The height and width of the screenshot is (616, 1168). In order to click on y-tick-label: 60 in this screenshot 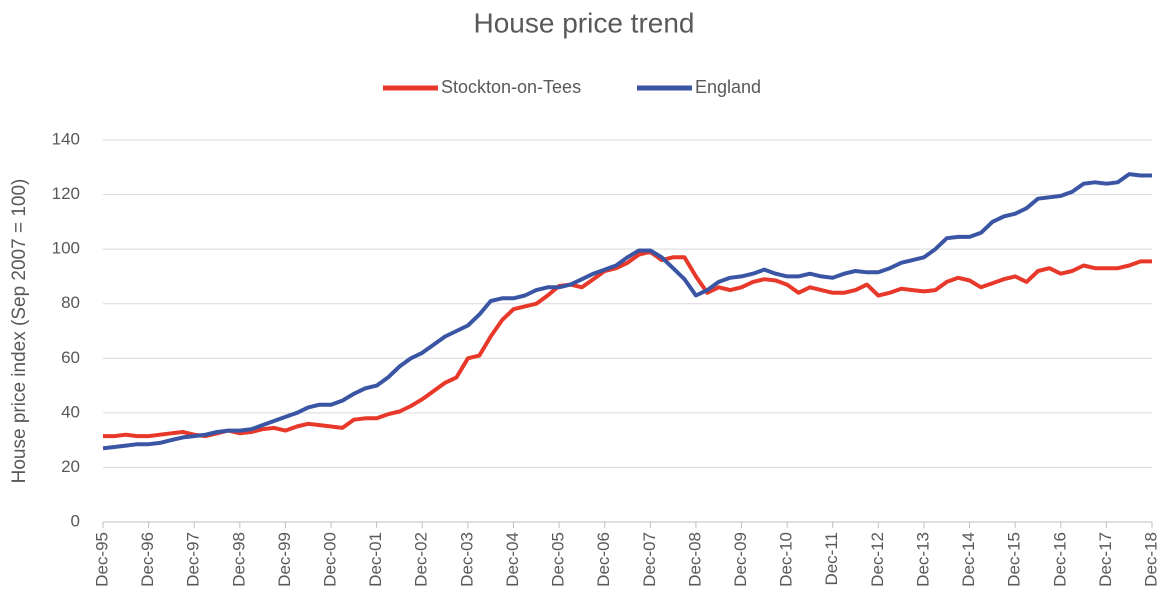, I will do `click(70, 357)`.